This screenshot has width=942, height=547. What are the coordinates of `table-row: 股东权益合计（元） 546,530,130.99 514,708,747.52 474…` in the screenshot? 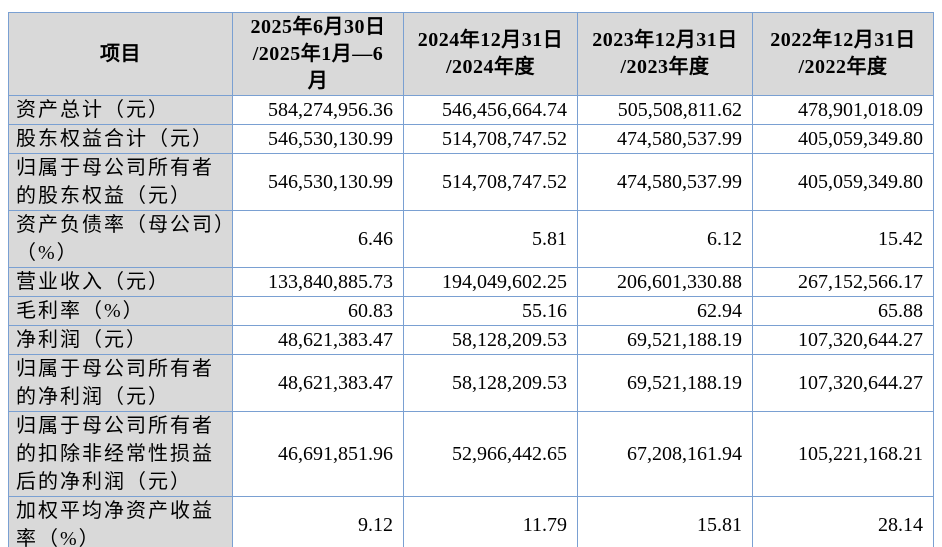 It's located at (471, 139).